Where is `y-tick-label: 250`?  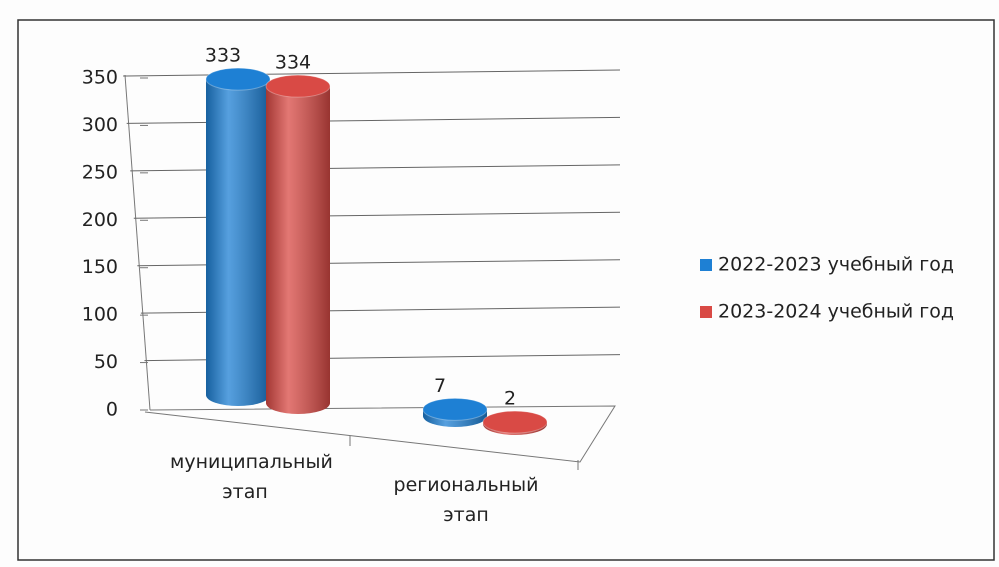 y-tick-label: 250 is located at coordinates (100, 172).